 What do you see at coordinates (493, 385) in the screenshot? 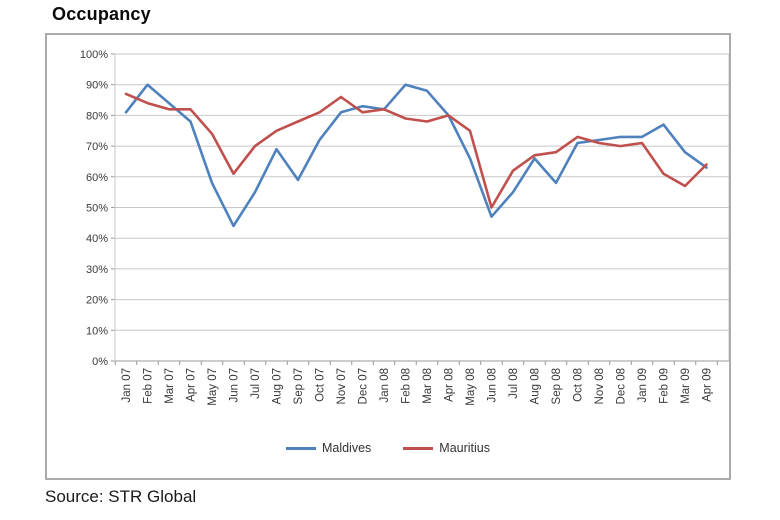
I see `svg-text: Jun 08` at bounding box center [493, 385].